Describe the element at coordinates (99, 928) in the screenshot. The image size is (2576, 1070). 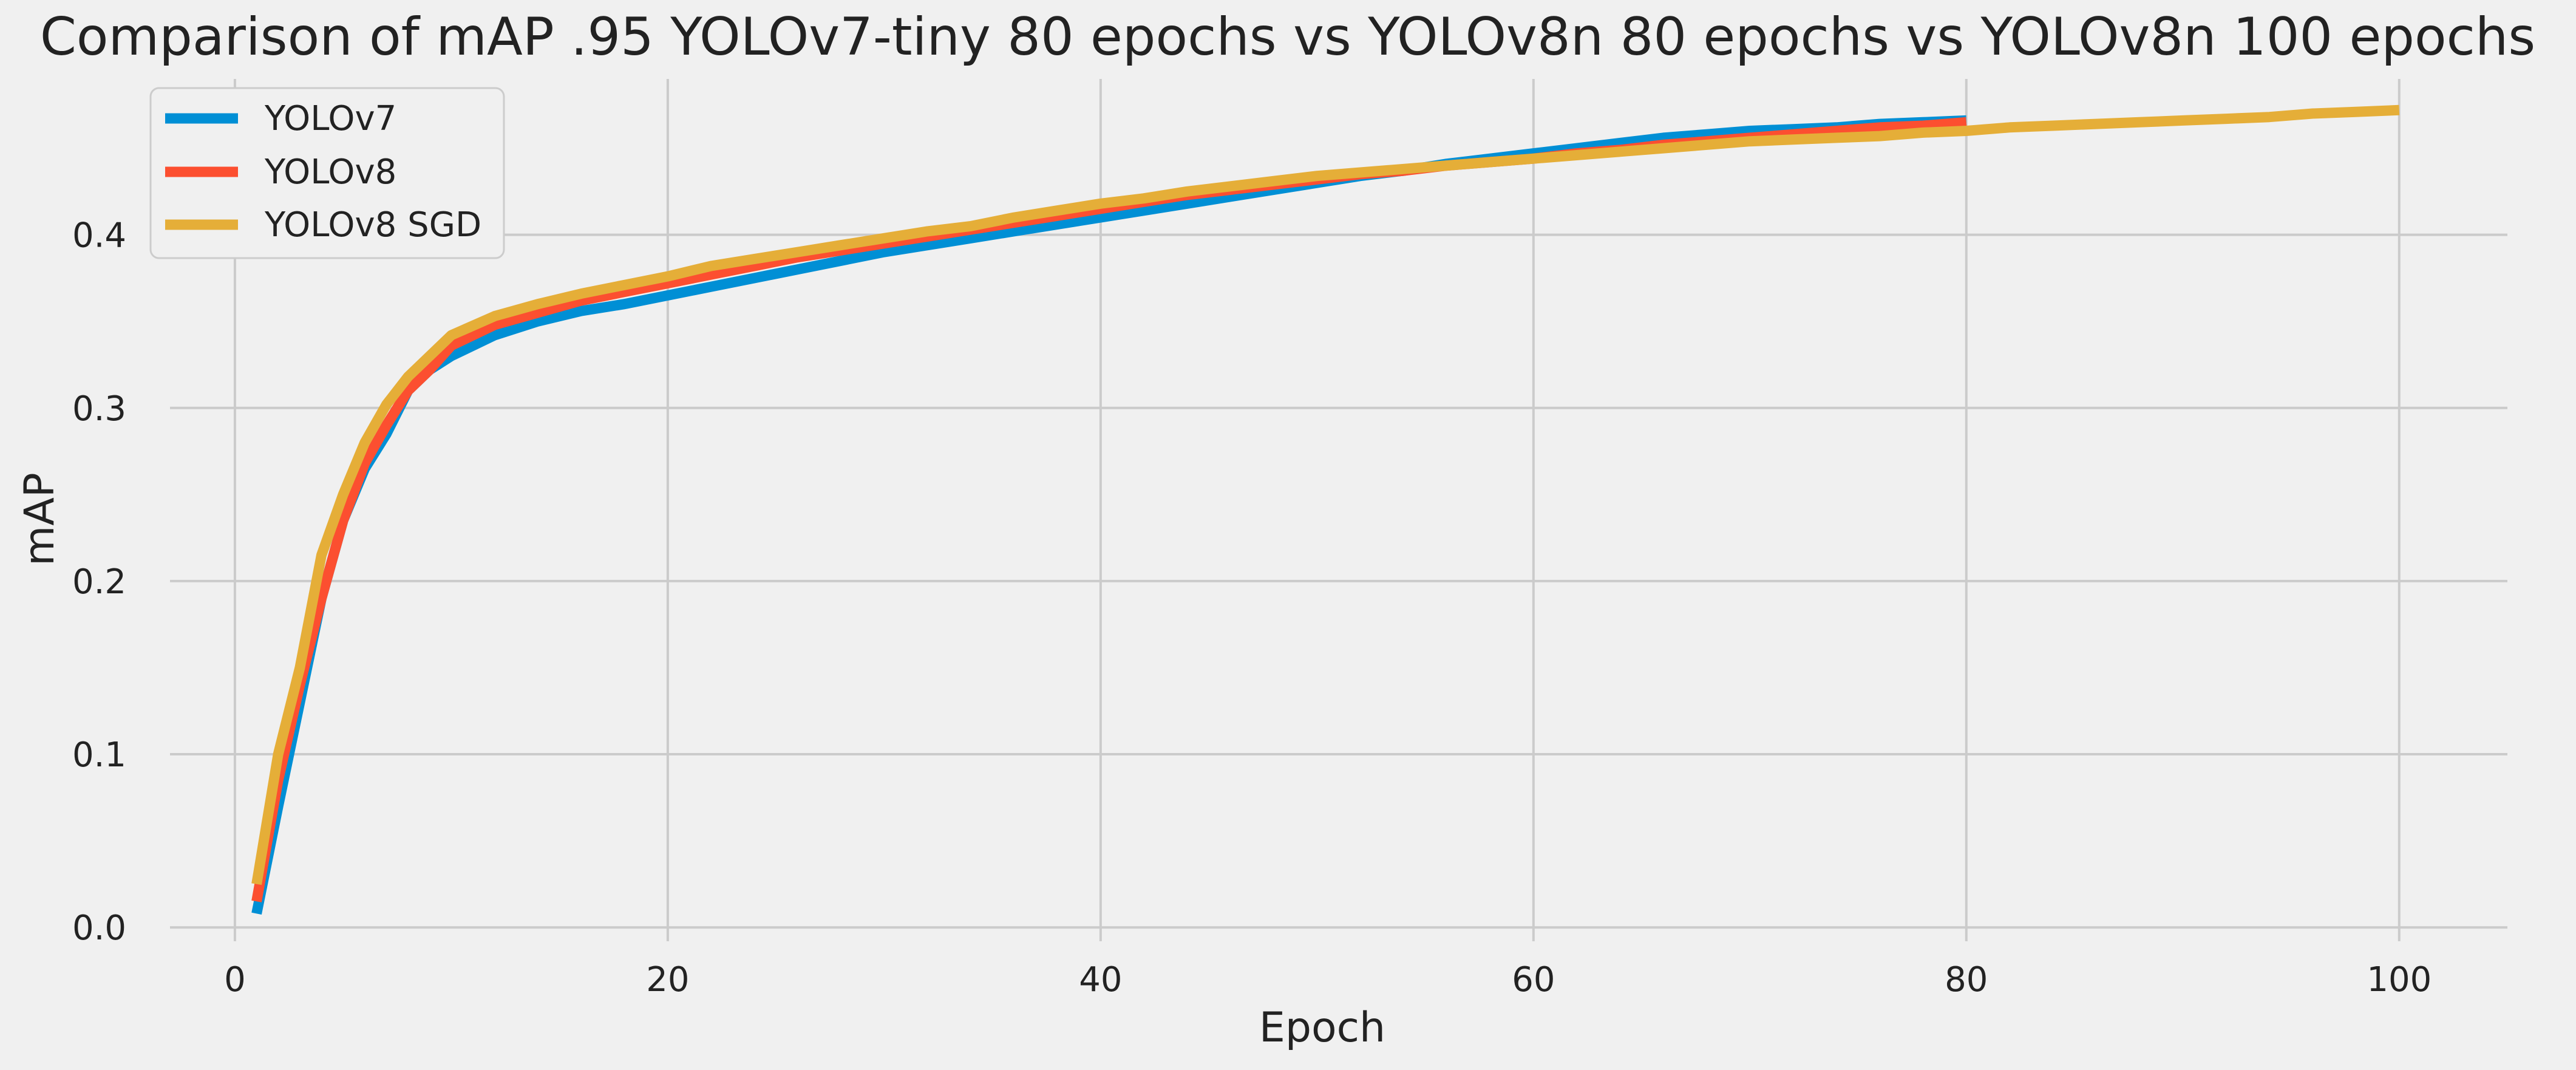
I see `y-tick-label: 0.0` at that location.